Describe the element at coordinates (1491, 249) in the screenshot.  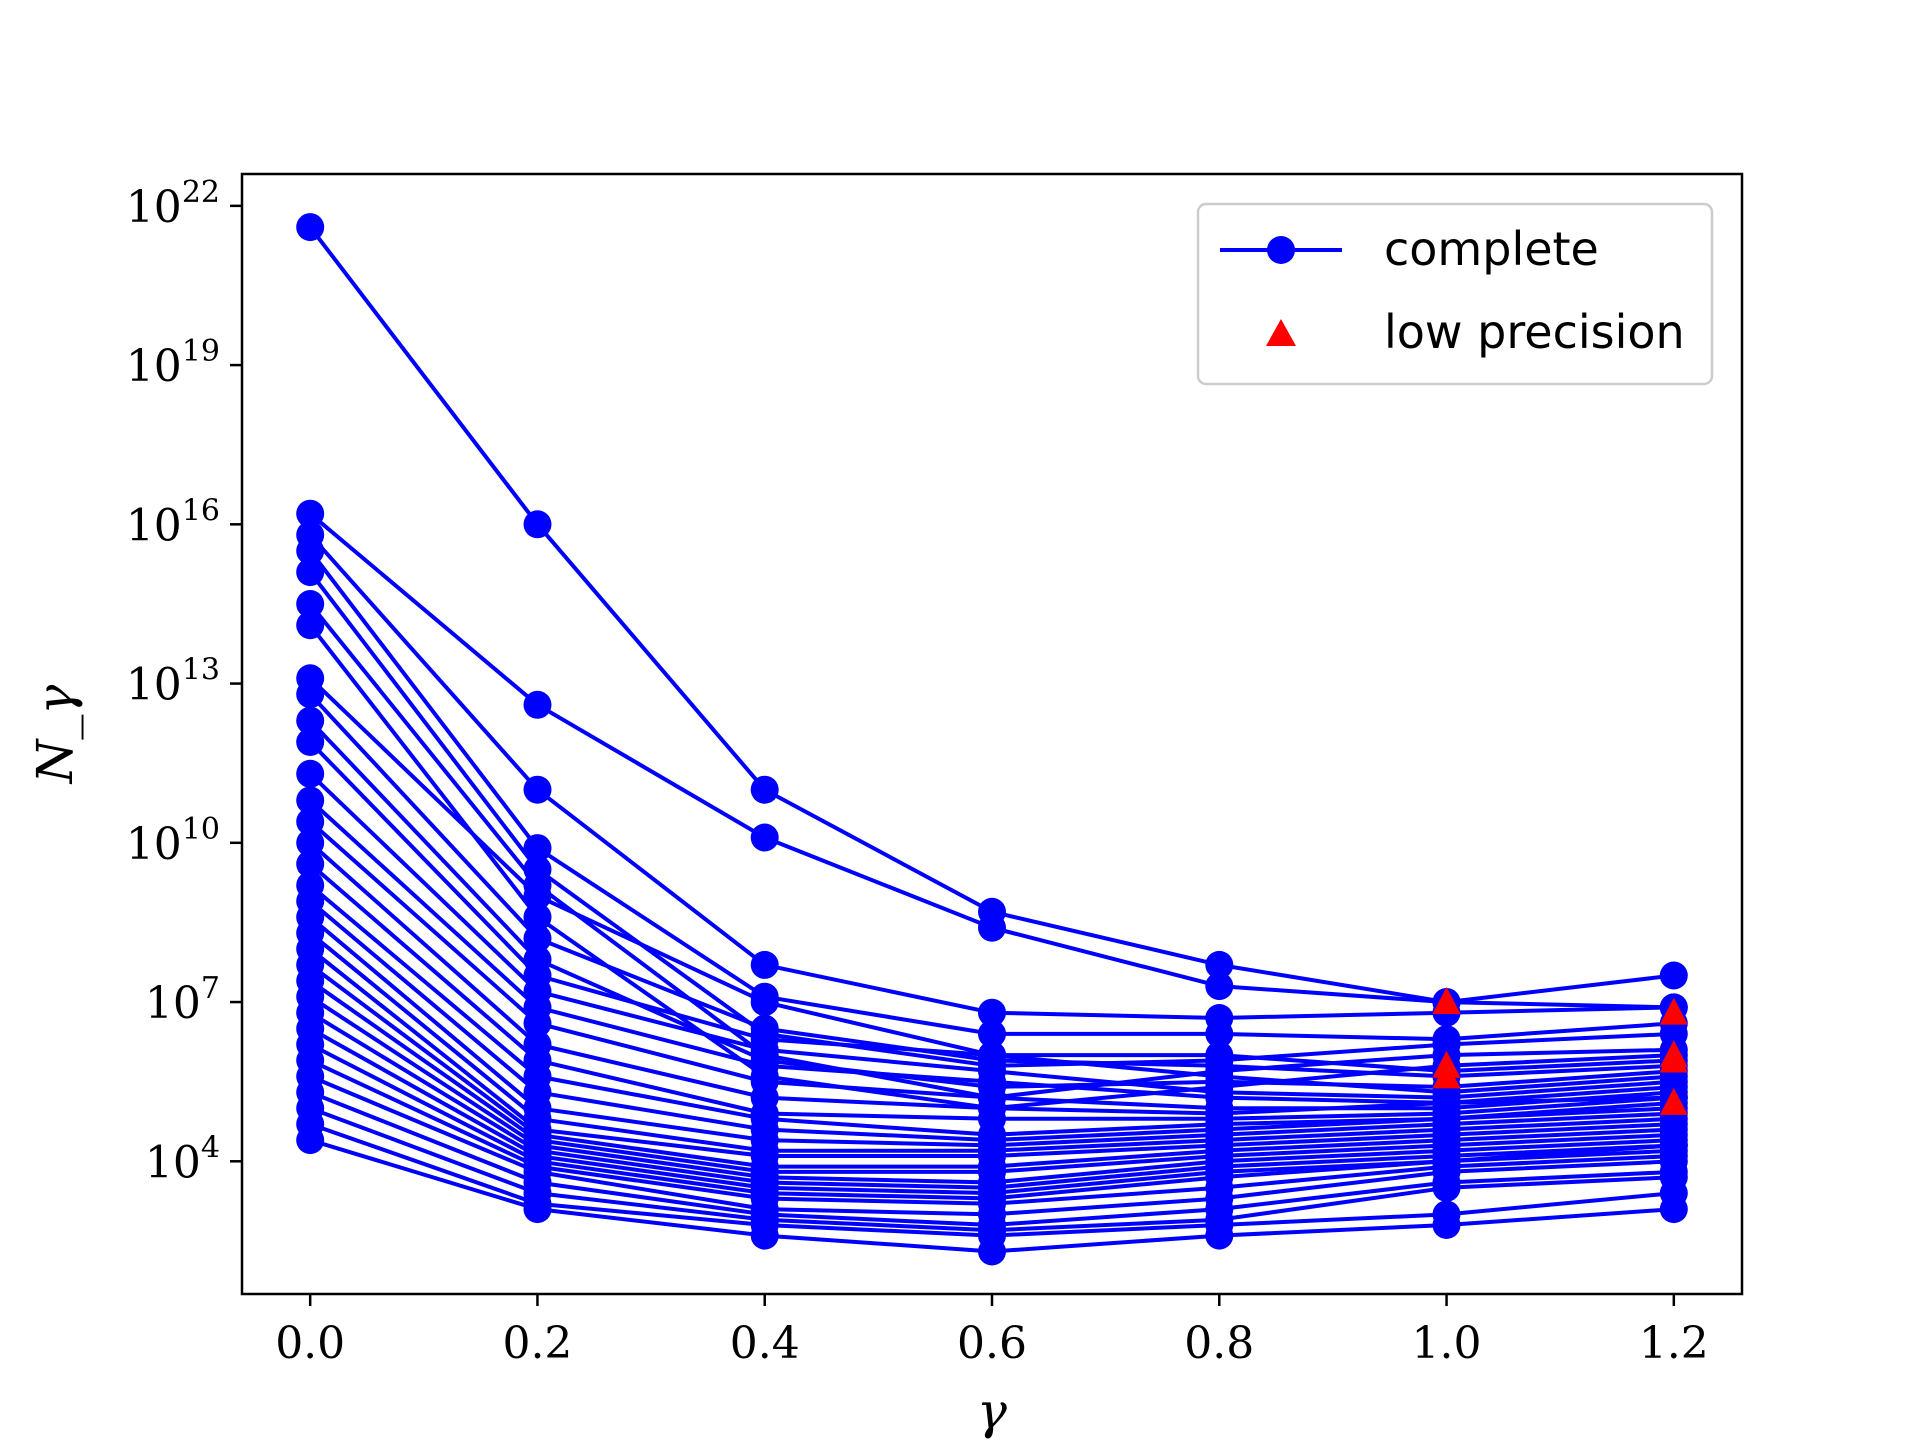
I see `legend-complete-label: complete` at that location.